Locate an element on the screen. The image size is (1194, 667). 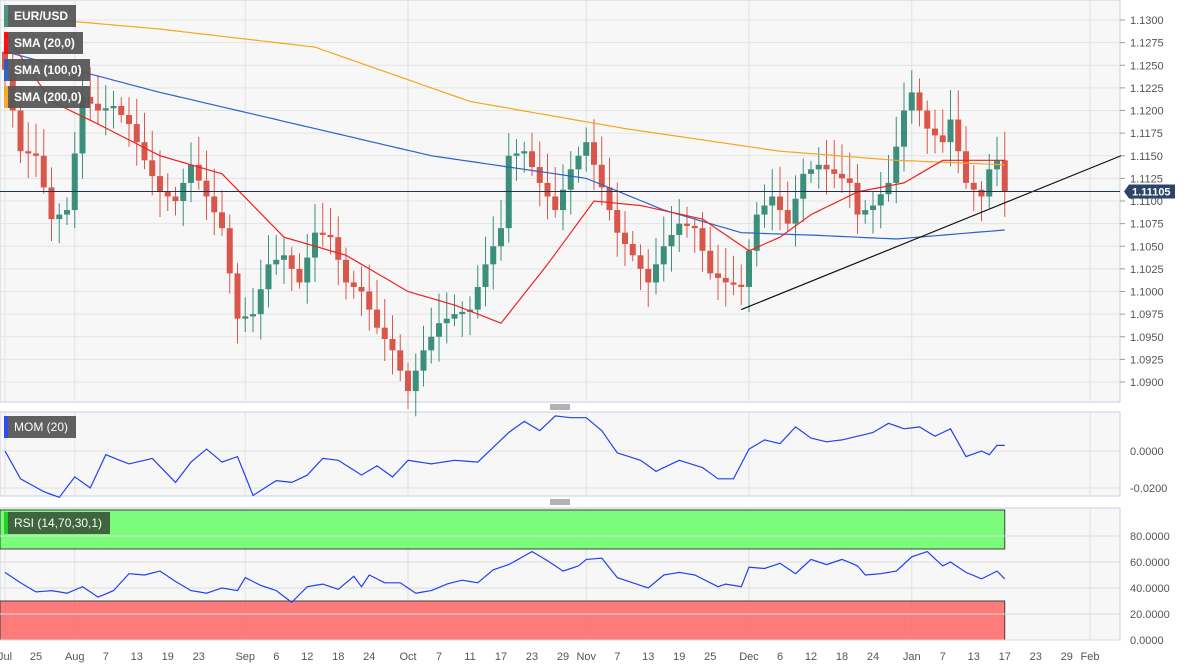
x-tick-label: 19 is located at coordinates (679, 657).